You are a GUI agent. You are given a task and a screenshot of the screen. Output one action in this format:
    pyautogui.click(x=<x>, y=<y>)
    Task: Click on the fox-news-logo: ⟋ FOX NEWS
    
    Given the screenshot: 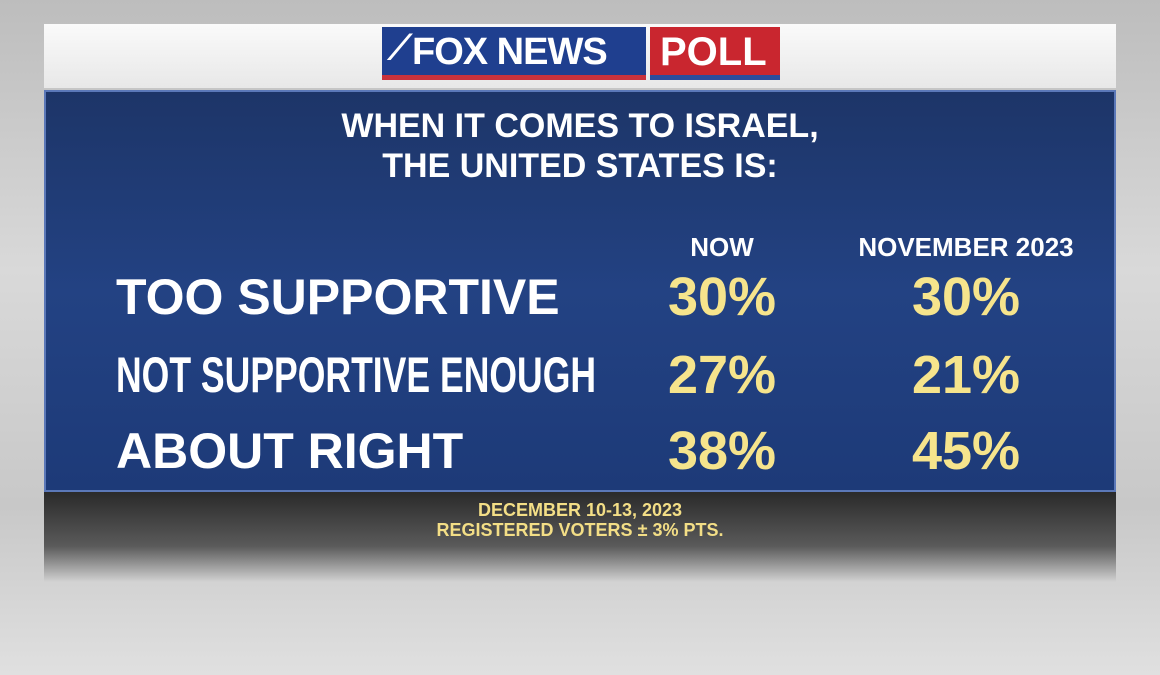 What is the action you would take?
    pyautogui.click(x=514, y=53)
    